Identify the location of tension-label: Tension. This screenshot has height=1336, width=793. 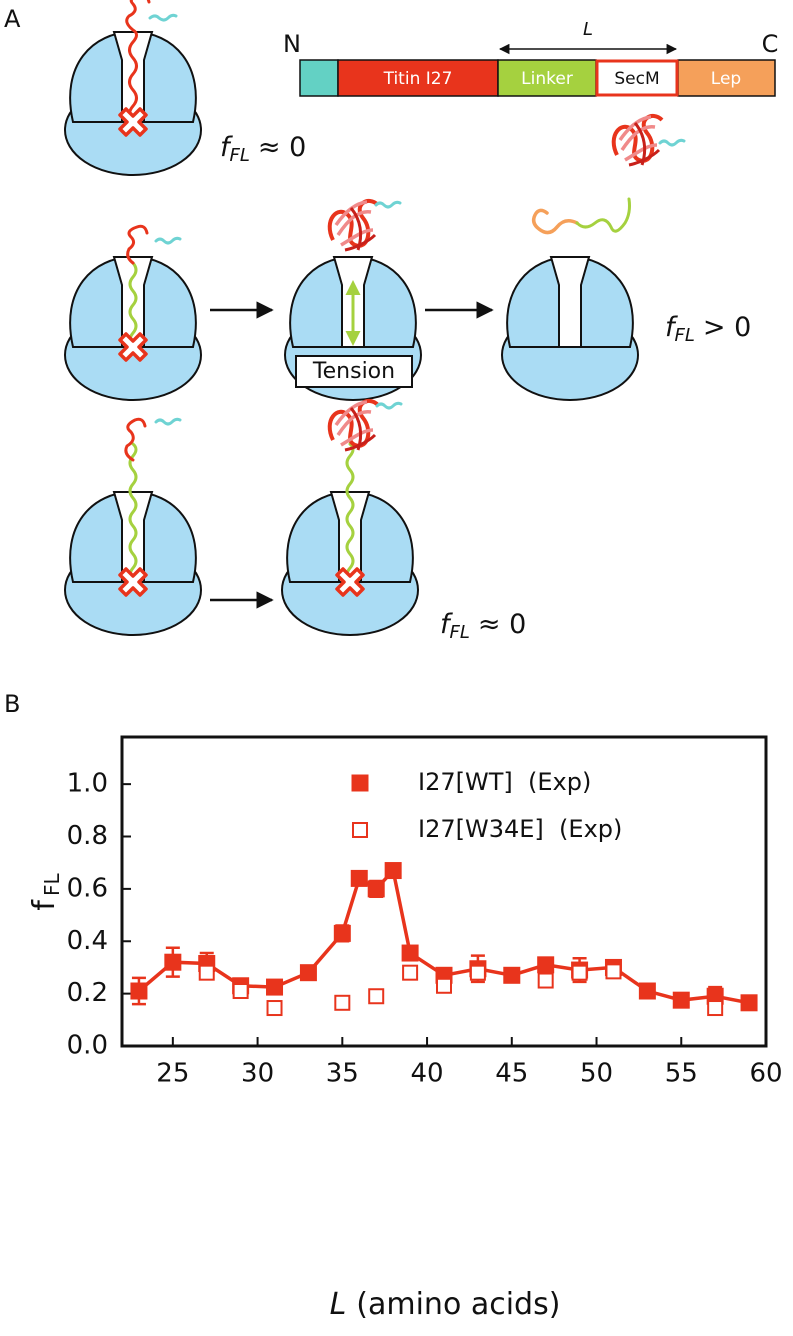
(353, 371).